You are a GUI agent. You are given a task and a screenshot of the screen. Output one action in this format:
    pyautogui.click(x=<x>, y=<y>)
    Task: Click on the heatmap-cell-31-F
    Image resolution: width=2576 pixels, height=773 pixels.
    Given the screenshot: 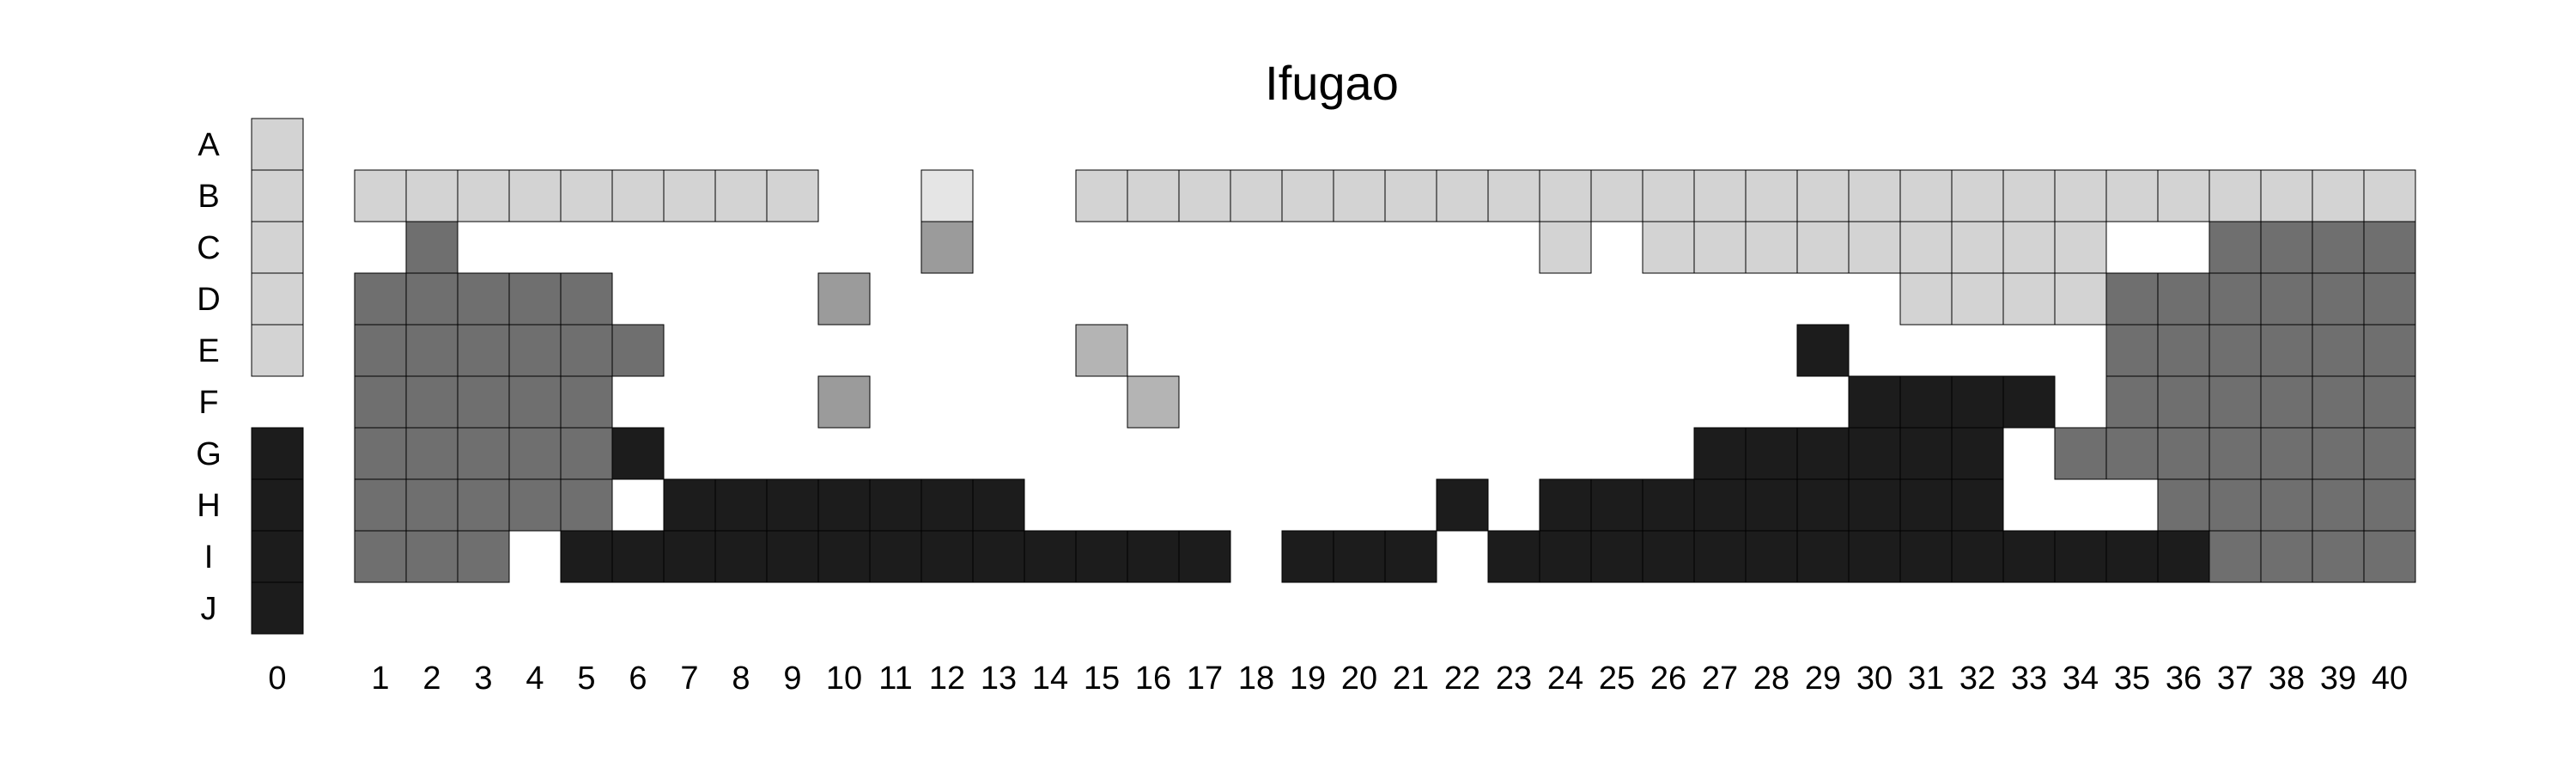 What is the action you would take?
    pyautogui.click(x=1926, y=402)
    